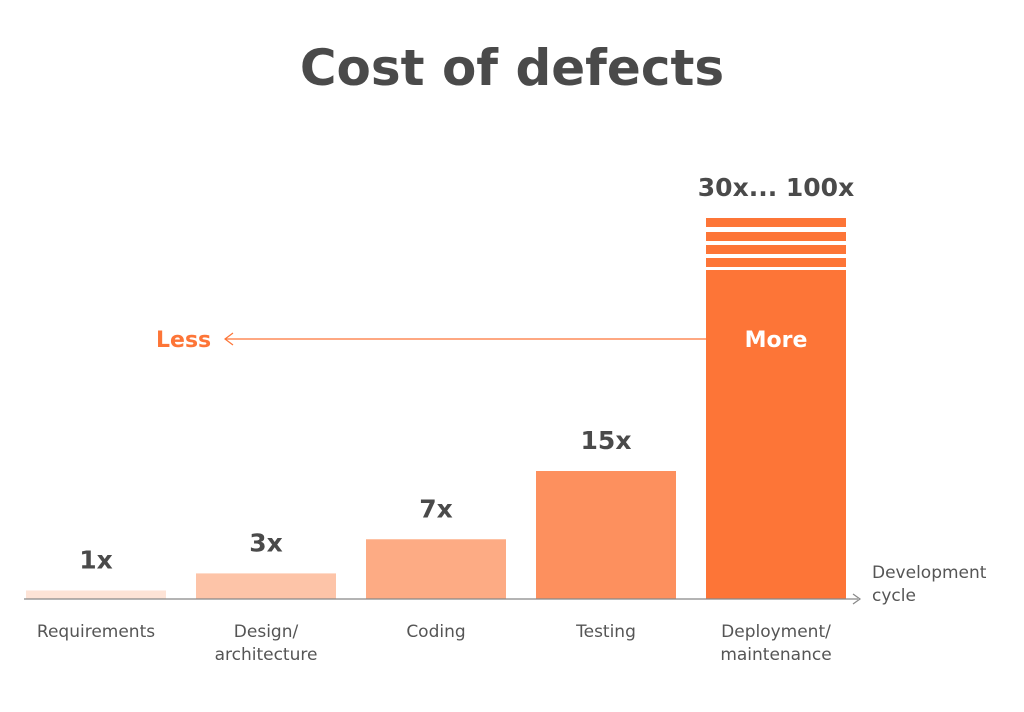  I want to click on category-label-1: Requirements, so click(96, 632).